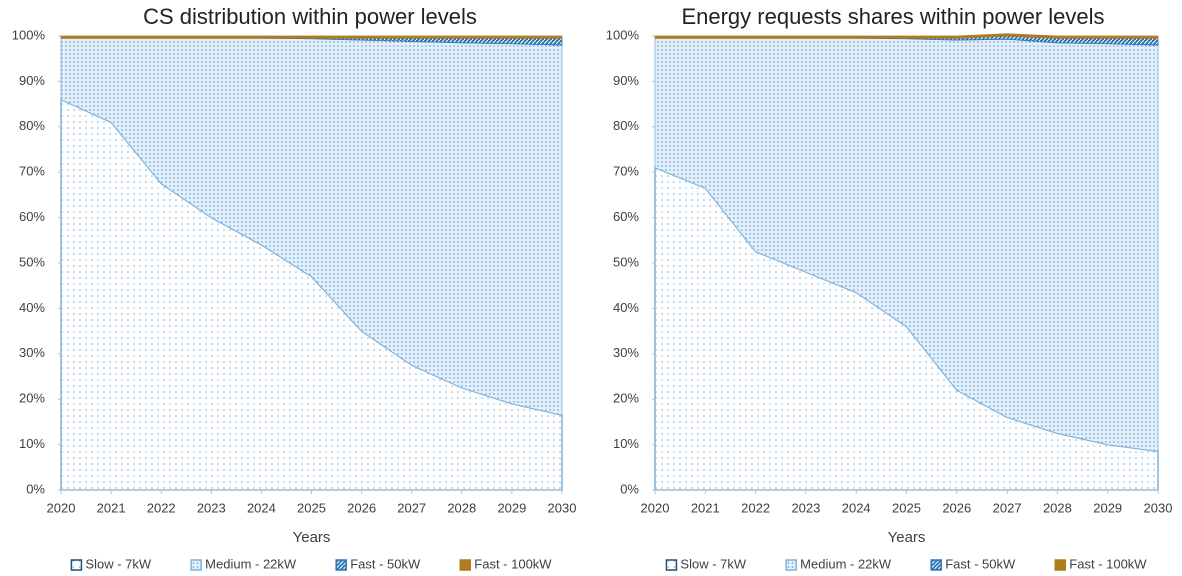 This screenshot has width=1182, height=576. I want to click on chart-title: CS distribution within power levels, so click(310, 16).